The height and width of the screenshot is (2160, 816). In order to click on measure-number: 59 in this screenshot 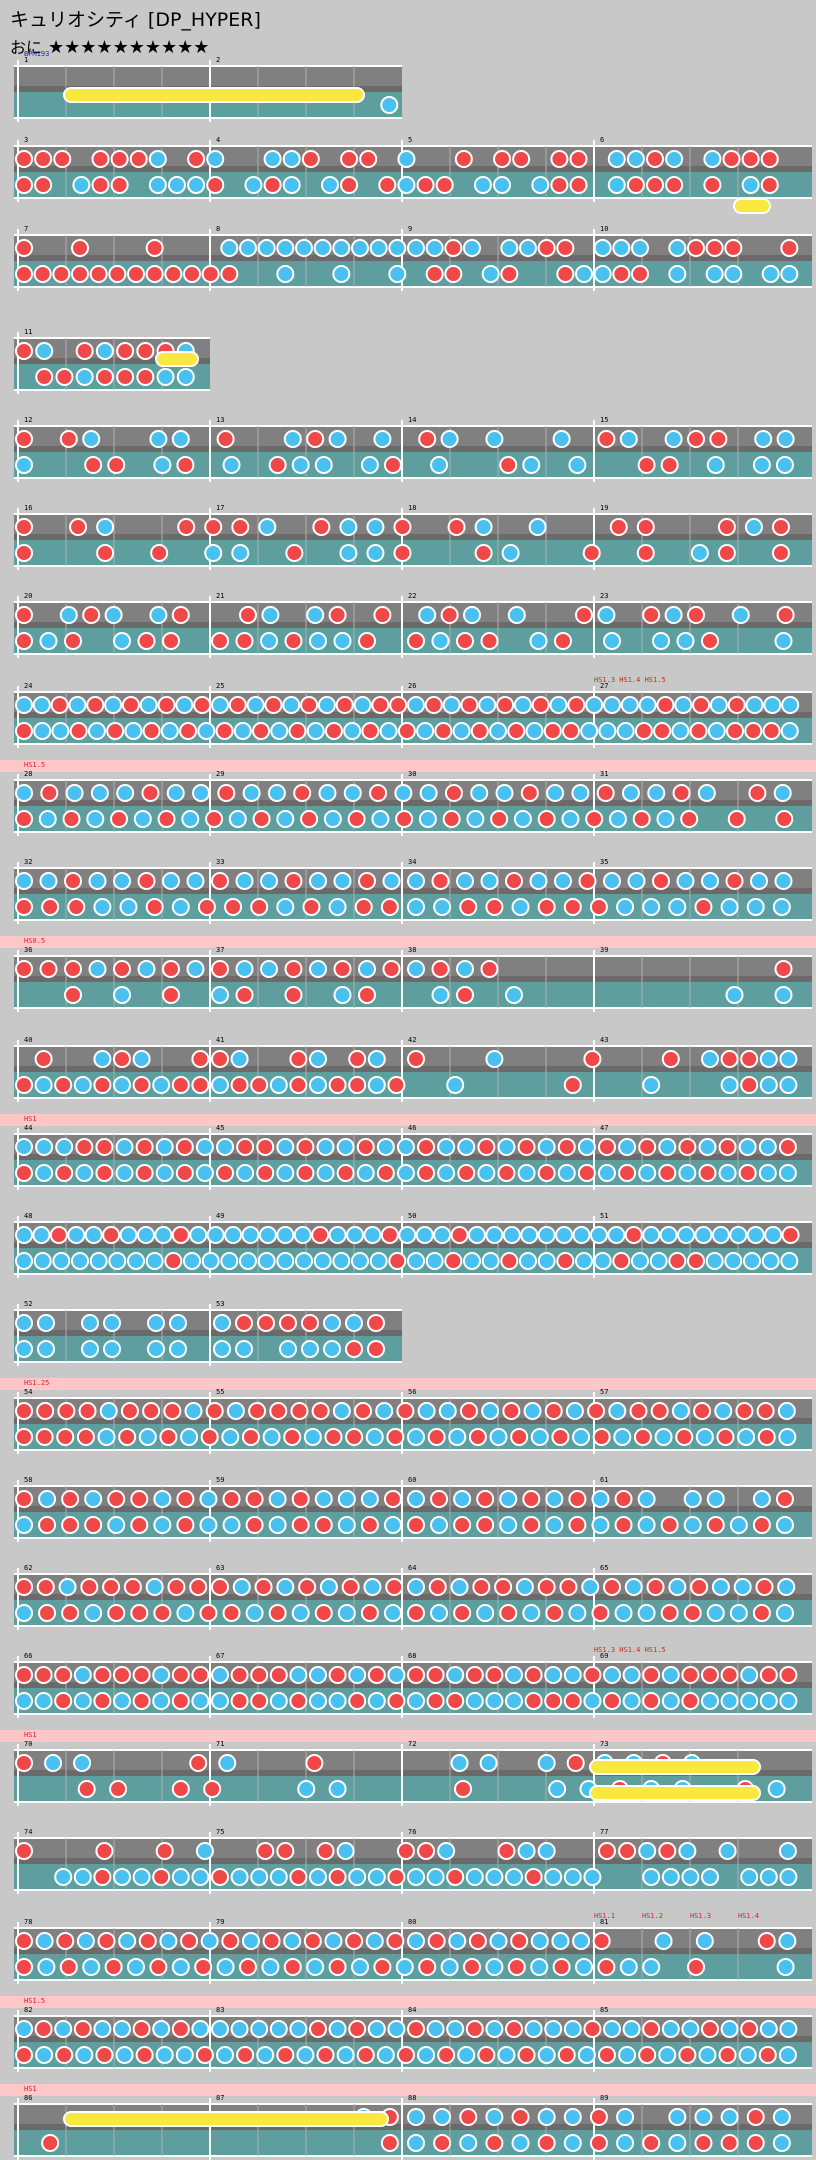, I will do `click(220, 1480)`.